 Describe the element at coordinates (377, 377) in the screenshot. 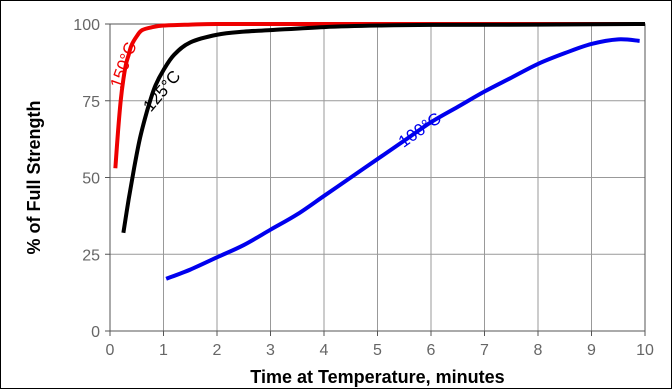

I see `x-axis-title: Time at Temperature, minutes` at that location.